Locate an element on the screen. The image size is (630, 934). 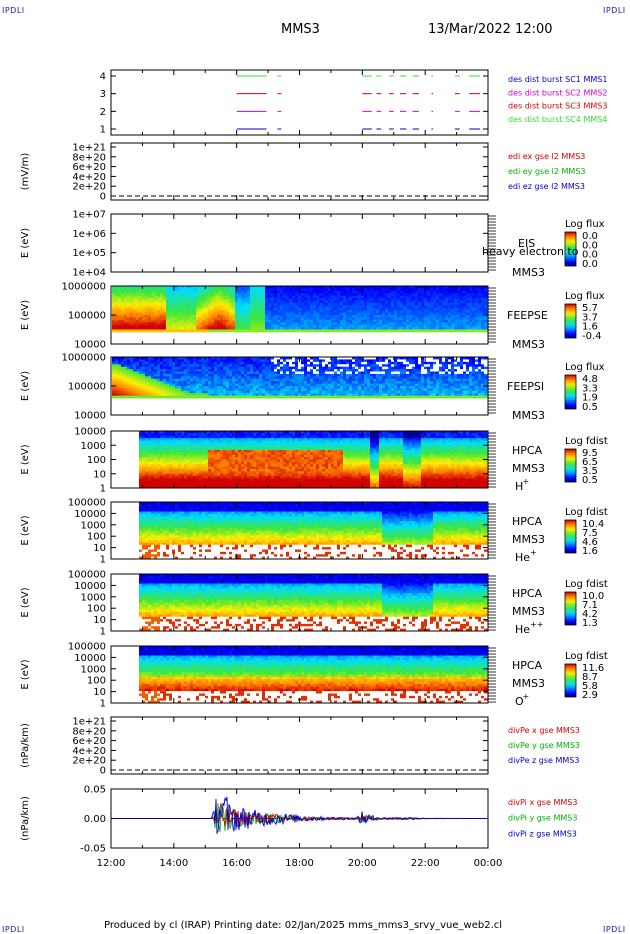
y-tick-label: 8e+20 is located at coordinates (89, 157).